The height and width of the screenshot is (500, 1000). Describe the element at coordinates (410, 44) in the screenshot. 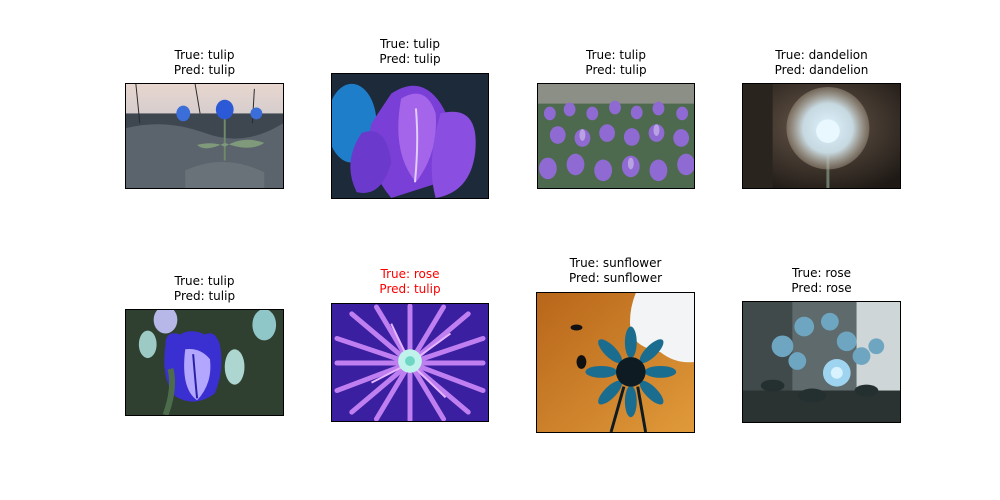

I see `cell-2-true-label: True: tulip` at that location.